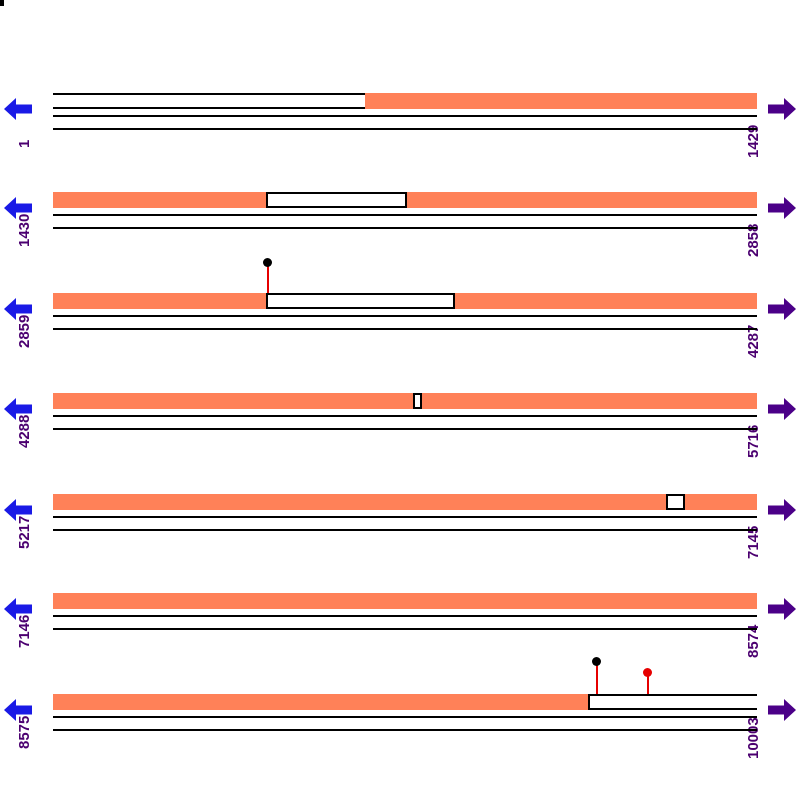  I want to click on coord-start-label: 2859, so click(24, 331).